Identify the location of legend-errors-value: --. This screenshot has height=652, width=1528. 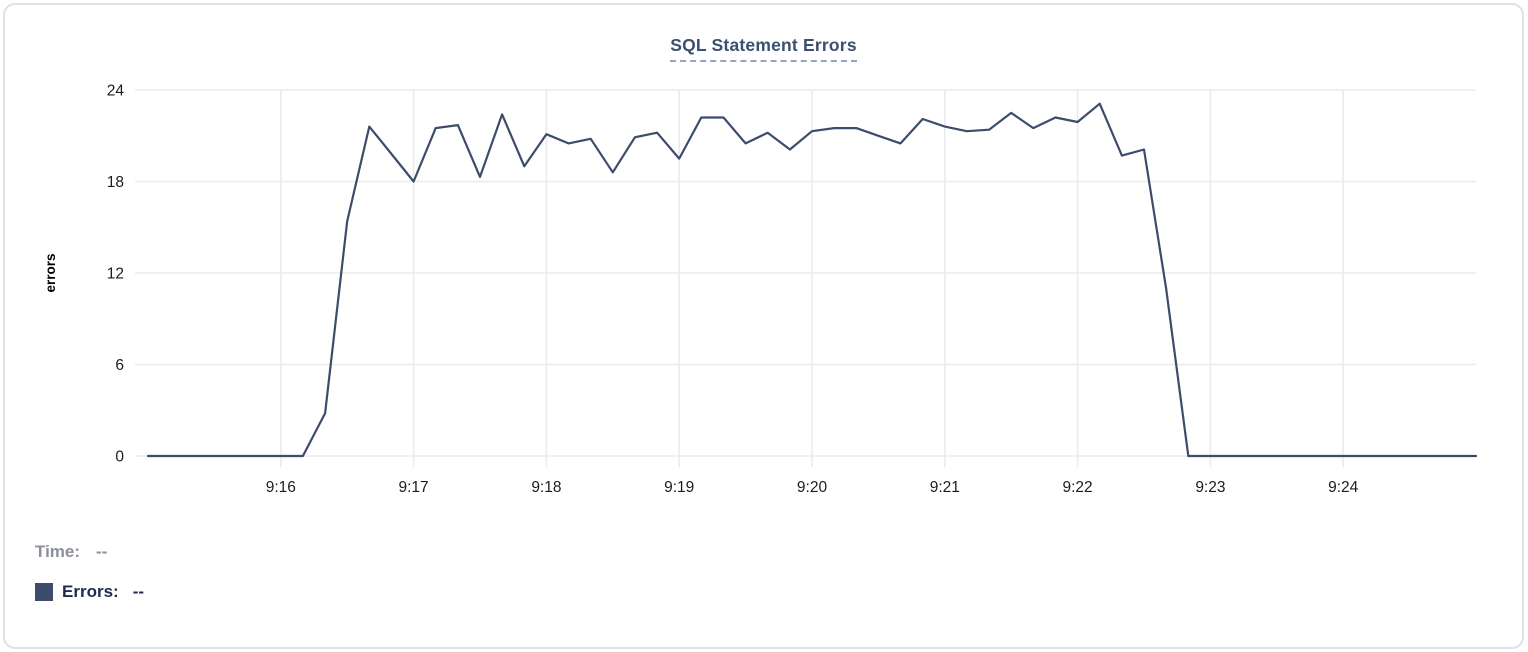
(138, 591).